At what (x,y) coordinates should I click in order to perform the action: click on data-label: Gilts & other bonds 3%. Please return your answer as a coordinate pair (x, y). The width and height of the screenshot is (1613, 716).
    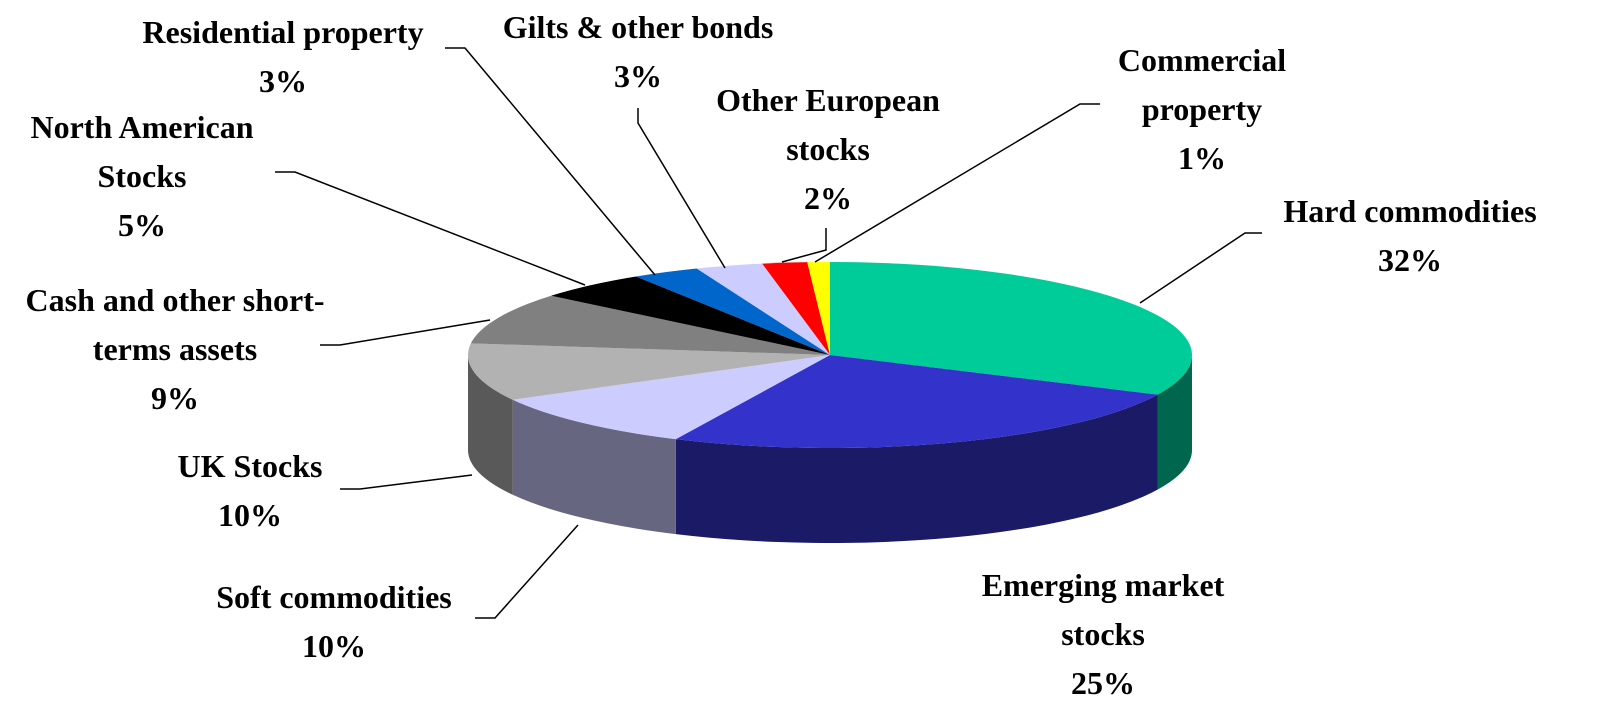
    Looking at the image, I should click on (638, 52).